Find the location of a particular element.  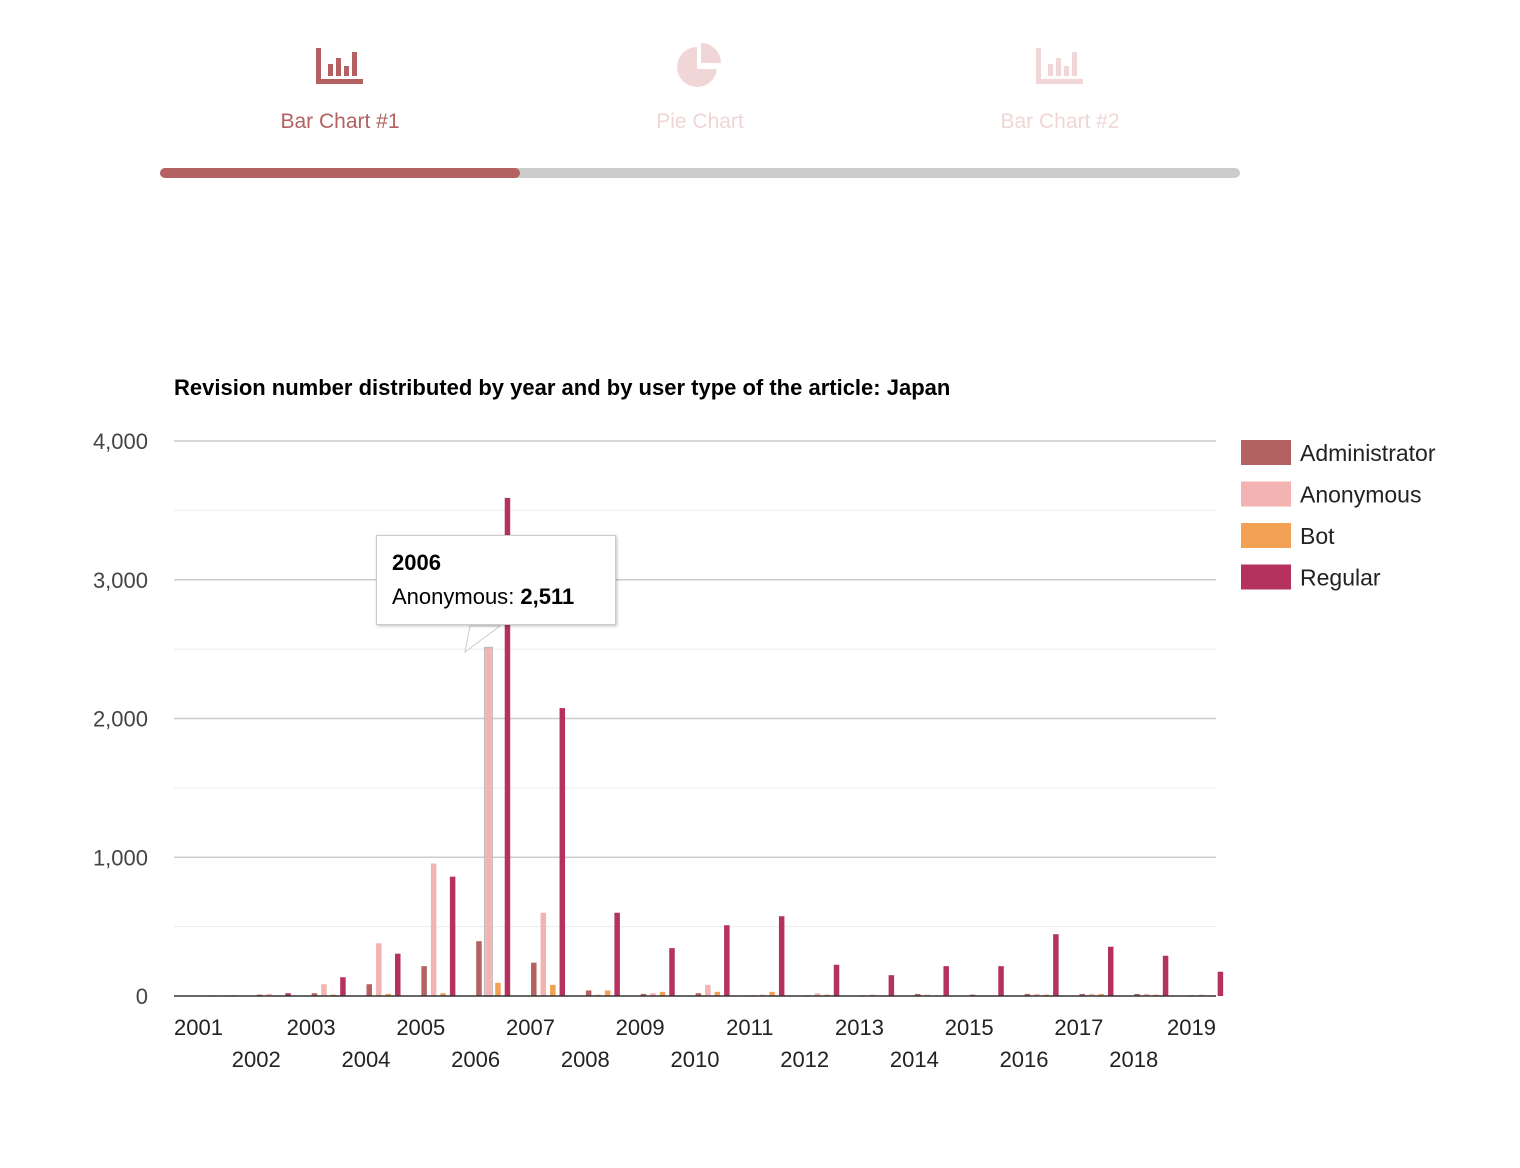

bar-regular-2009 is located at coordinates (672, 972).